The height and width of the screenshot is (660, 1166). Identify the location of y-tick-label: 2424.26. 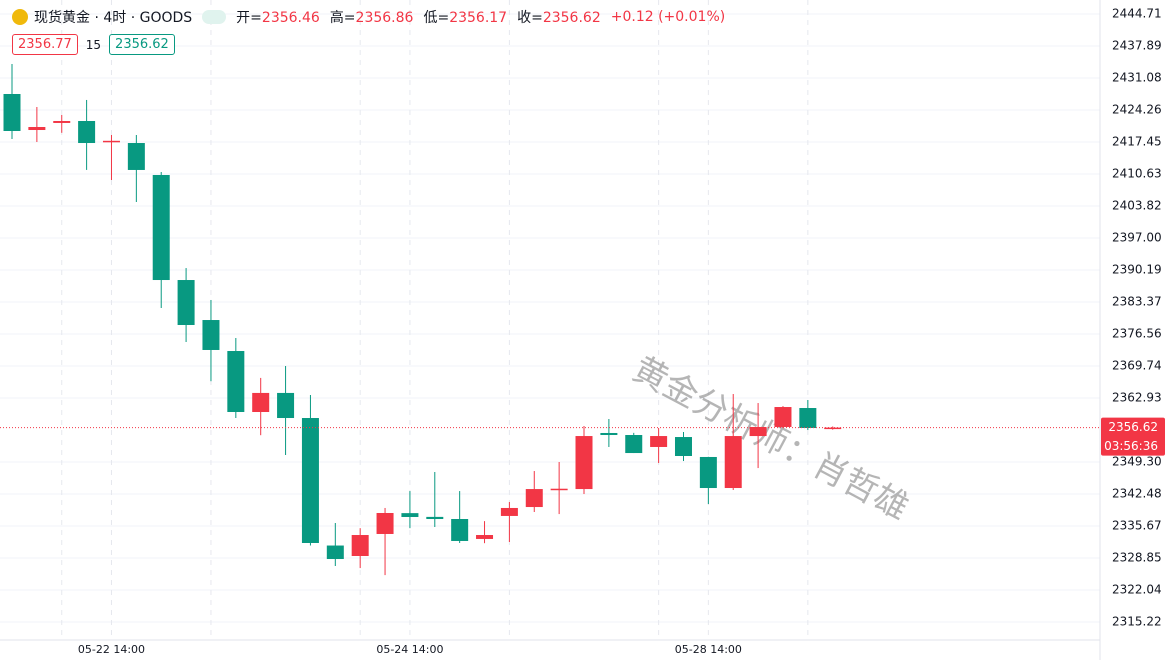
(1137, 110).